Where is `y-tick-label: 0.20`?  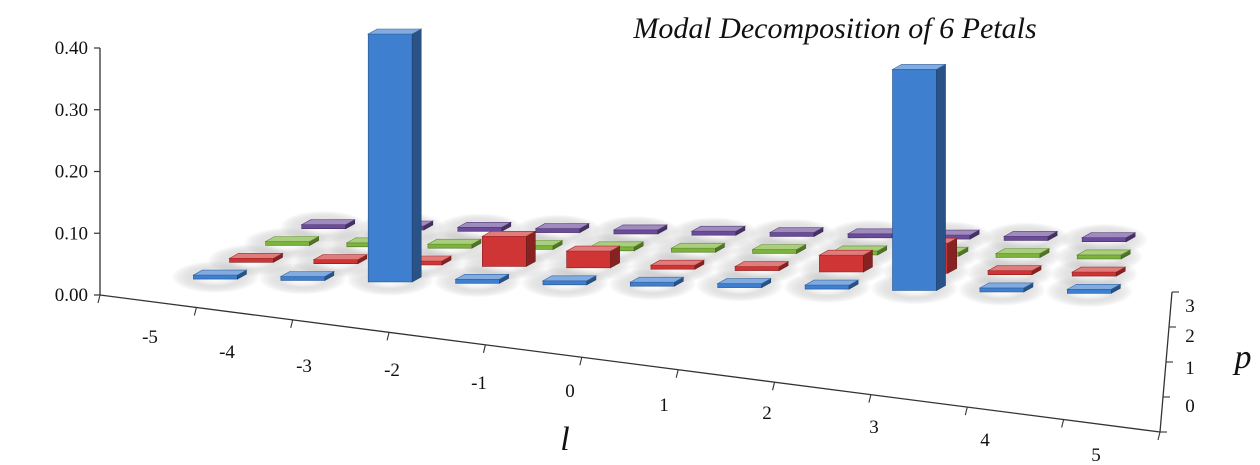
y-tick-label: 0.20 is located at coordinates (71, 172).